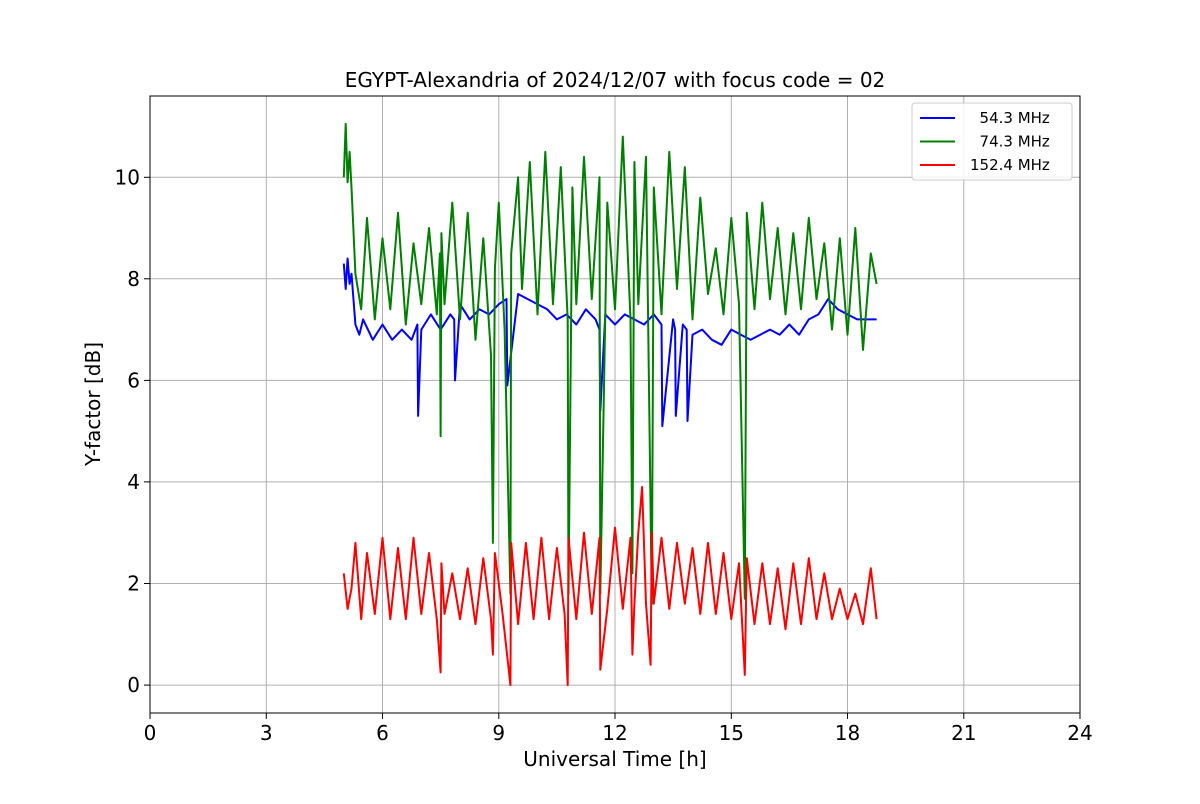 Image resolution: width=1200 pixels, height=804 pixels. Describe the element at coordinates (93, 404) in the screenshot. I see `y-axis-label: Y-factor [dB]` at that location.